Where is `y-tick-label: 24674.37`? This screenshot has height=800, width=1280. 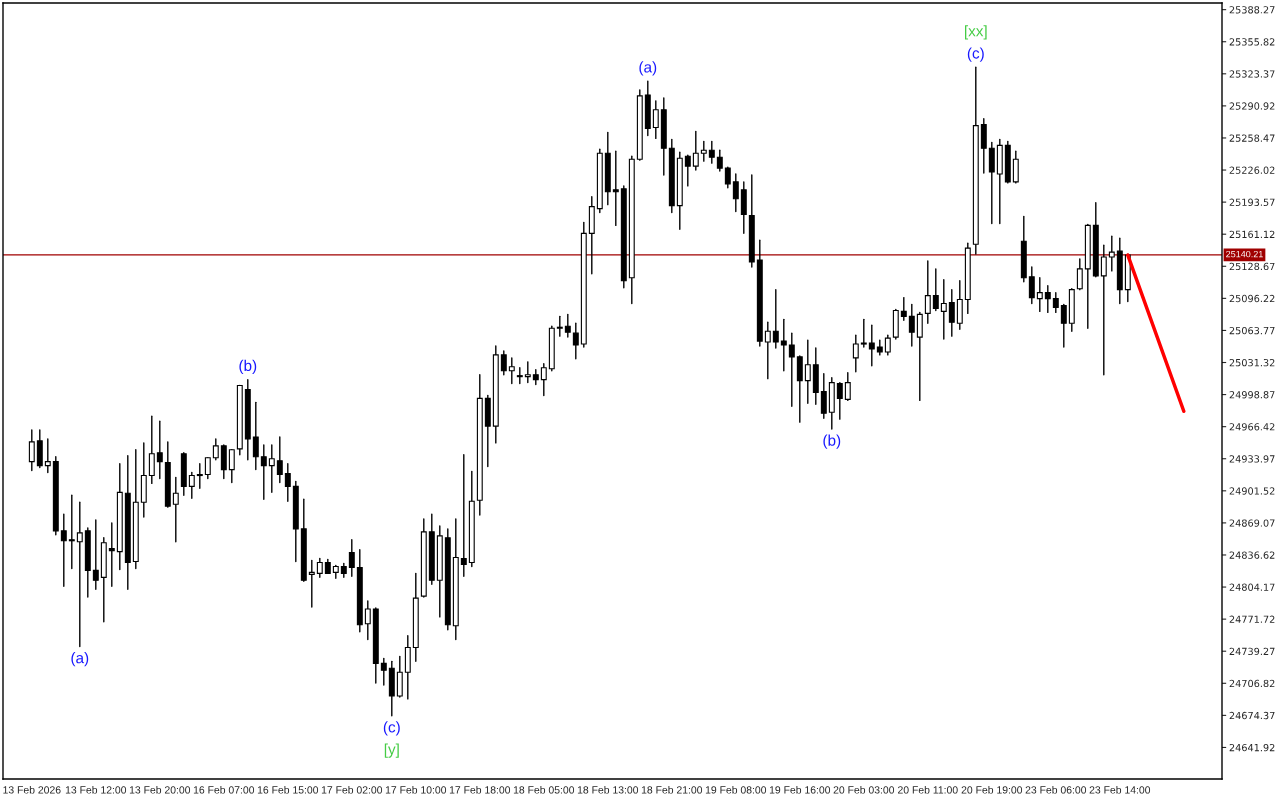
y-tick-label: 24674.37 is located at coordinates (1252, 715).